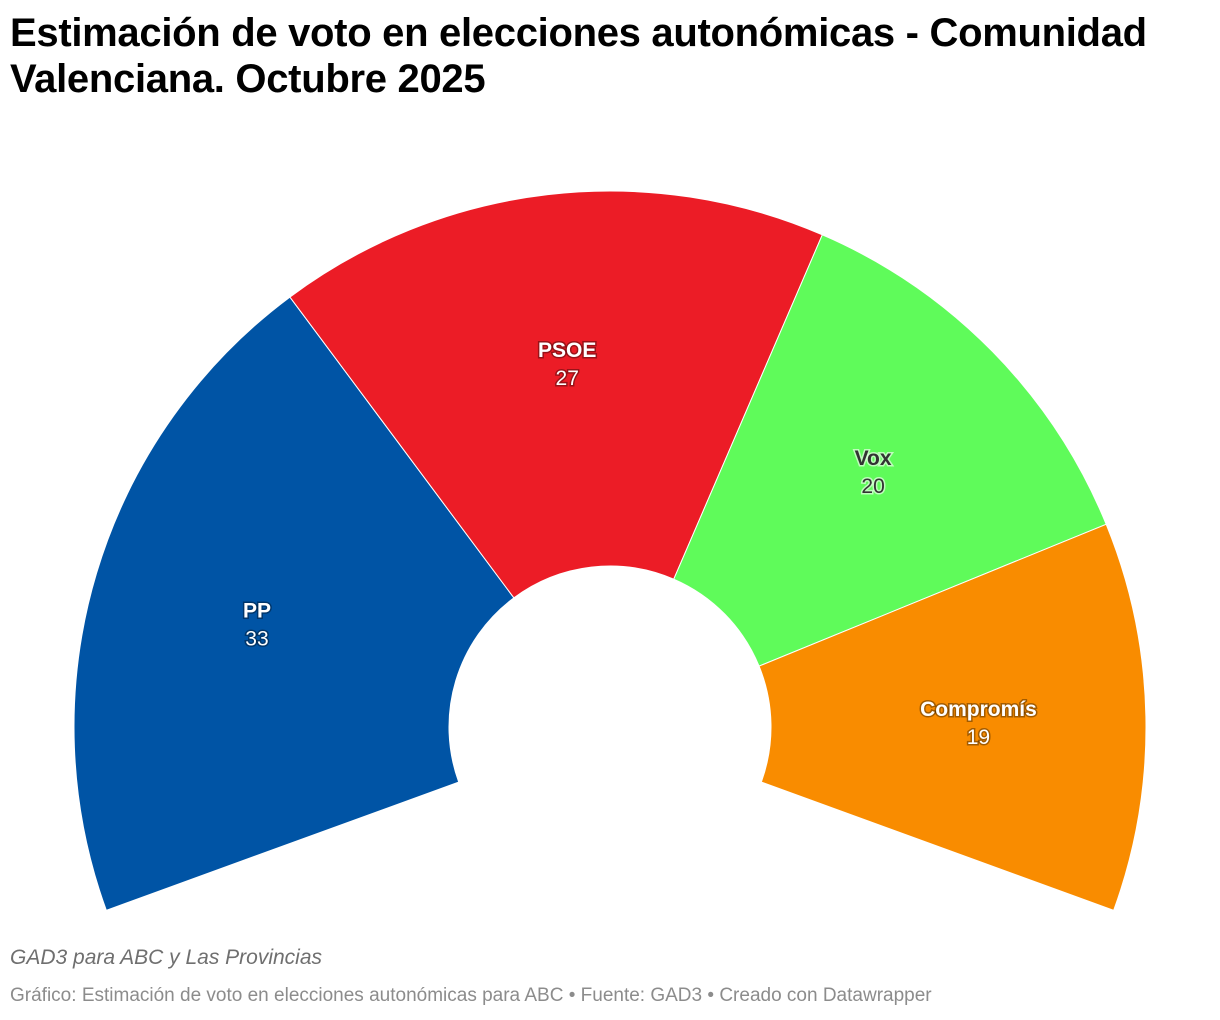 Image resolution: width=1220 pixels, height=1020 pixels. What do you see at coordinates (978, 709) in the screenshot?
I see `slice-label-name: Compromís` at bounding box center [978, 709].